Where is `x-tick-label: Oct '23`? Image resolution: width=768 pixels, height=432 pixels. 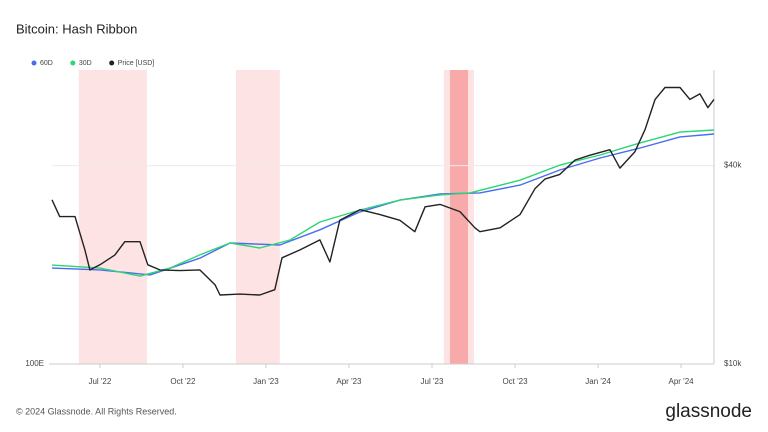 x-tick-label: Oct '23 is located at coordinates (515, 381).